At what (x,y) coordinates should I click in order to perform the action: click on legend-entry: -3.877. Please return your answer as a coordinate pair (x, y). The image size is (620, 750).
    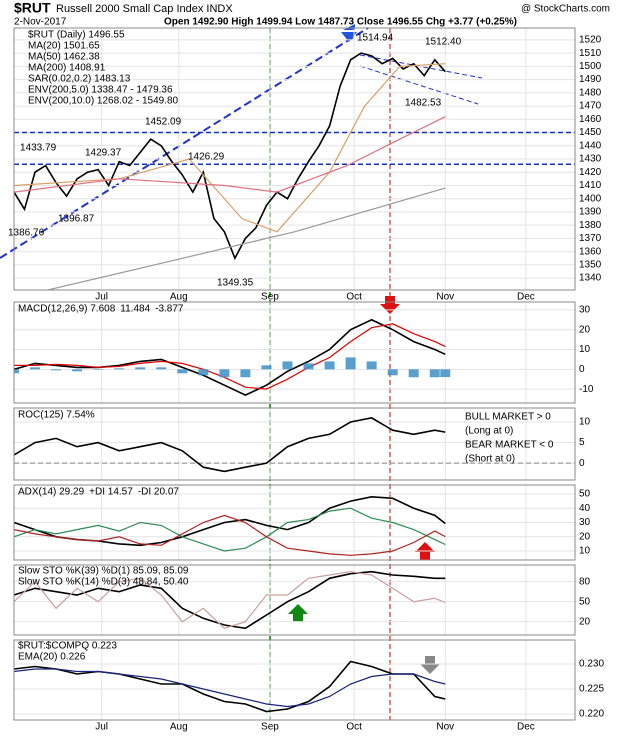
    Looking at the image, I should click on (169, 309).